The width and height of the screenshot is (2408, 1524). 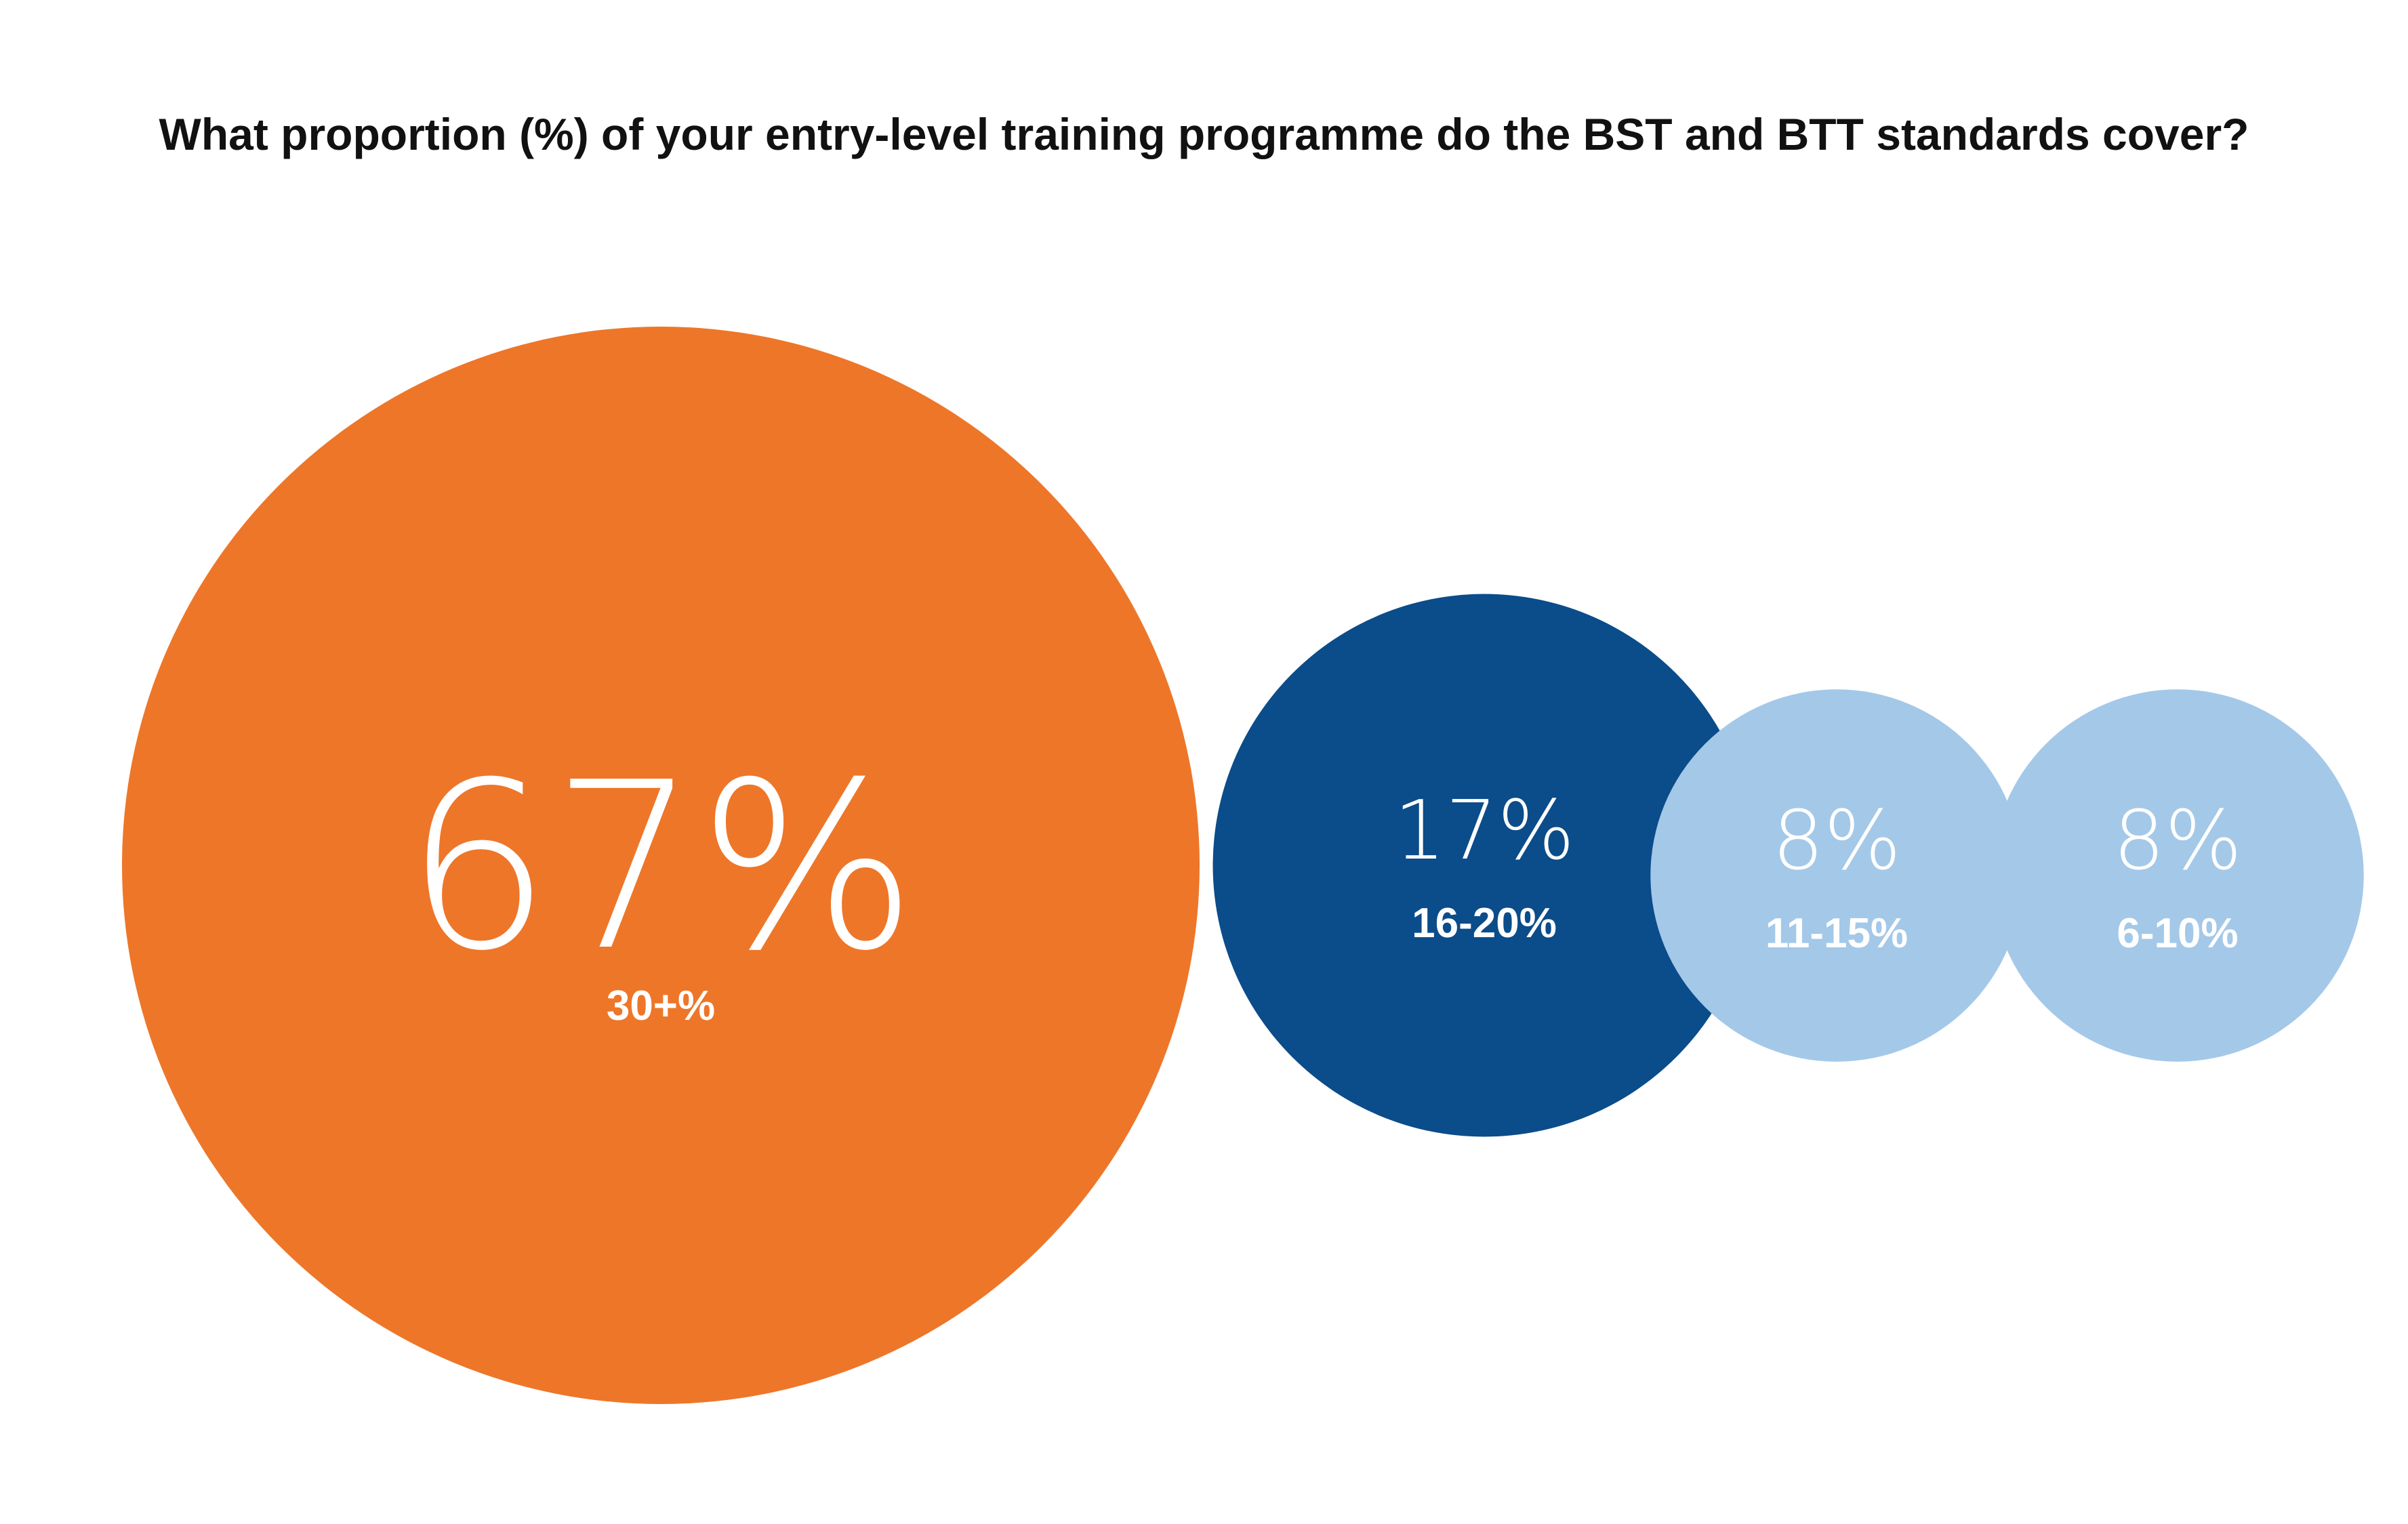 I want to click on value-label: 67%, so click(x=661, y=868).